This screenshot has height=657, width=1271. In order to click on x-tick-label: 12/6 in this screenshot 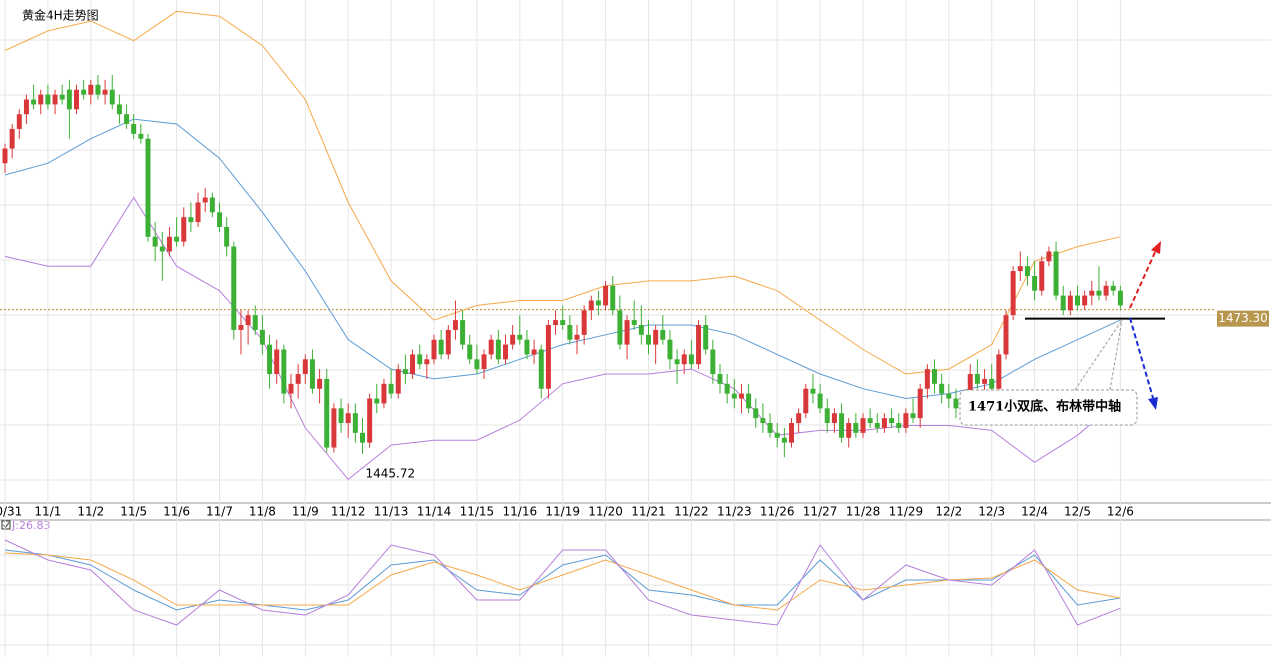, I will do `click(1120, 512)`.